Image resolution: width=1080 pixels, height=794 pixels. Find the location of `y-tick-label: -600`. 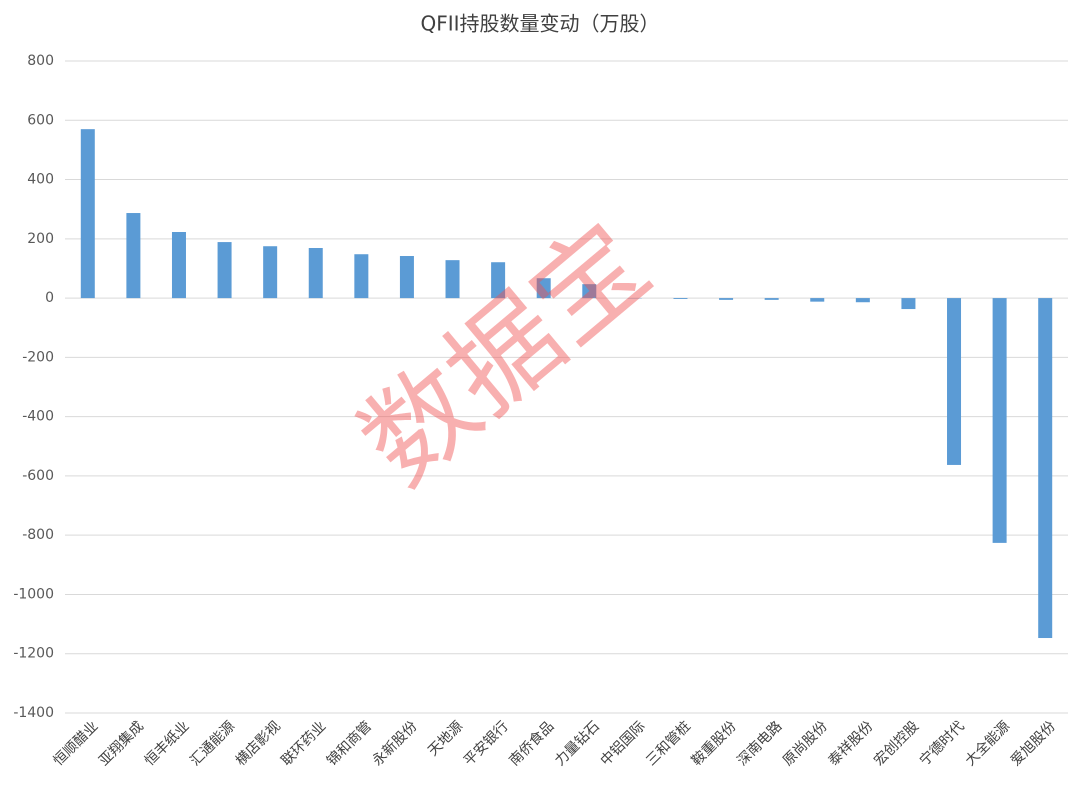

y-tick-label: -600 is located at coordinates (38, 476).